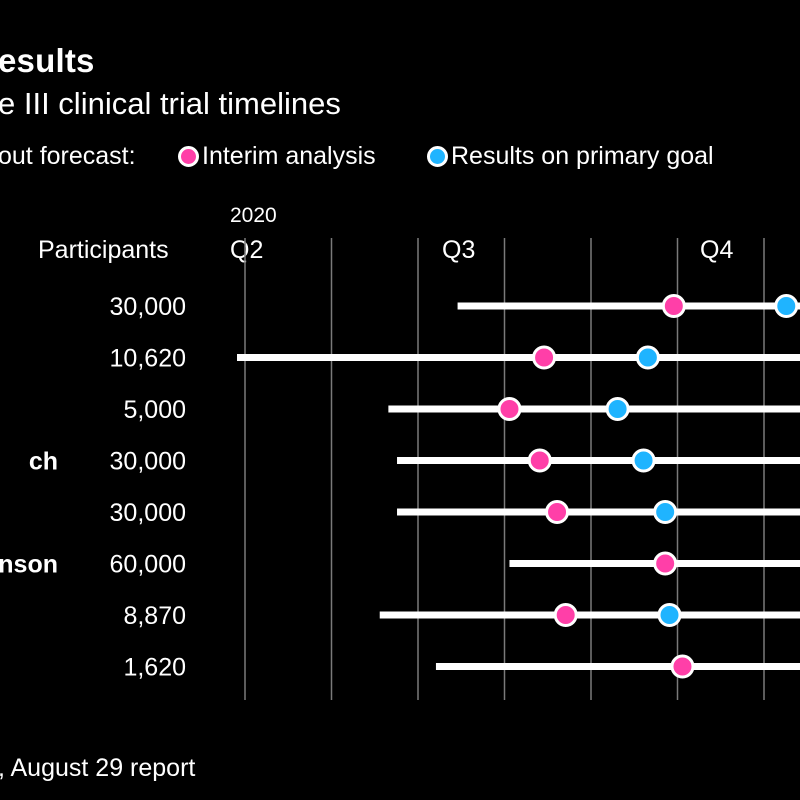 This screenshot has height=800, width=800. What do you see at coordinates (188, 156) in the screenshot?
I see `legend-interim-dot-icon` at bounding box center [188, 156].